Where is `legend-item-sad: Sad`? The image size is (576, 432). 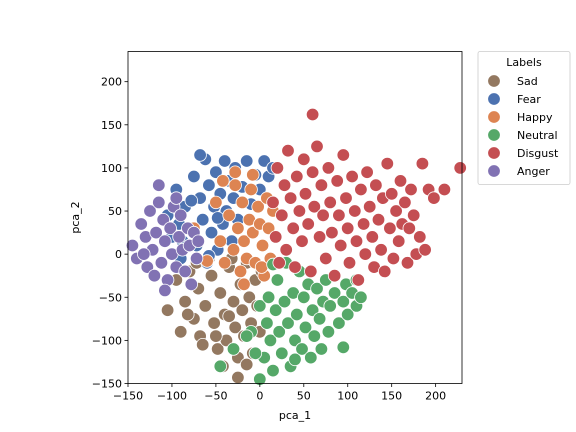 legend-item-sad: Sad is located at coordinates (512, 81).